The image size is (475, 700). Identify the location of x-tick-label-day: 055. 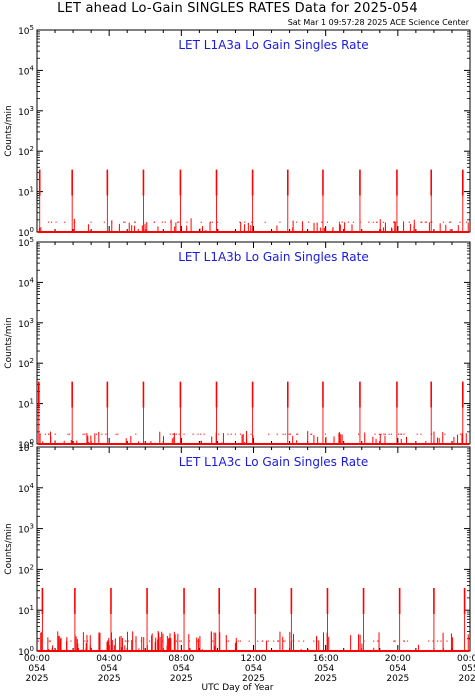
(468, 669).